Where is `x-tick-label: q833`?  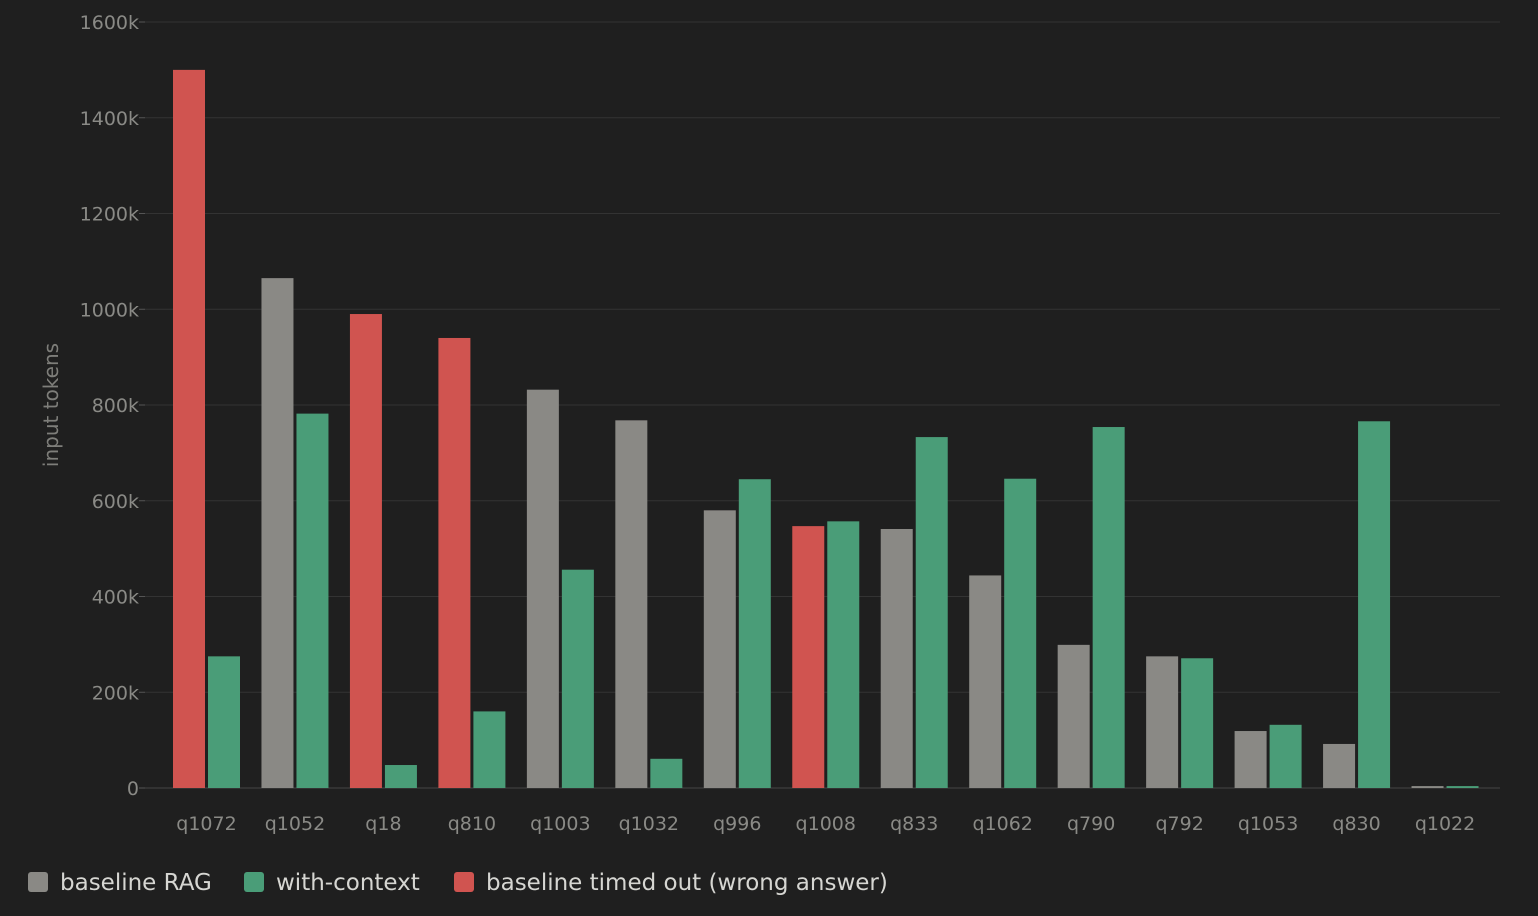 x-tick-label: q833 is located at coordinates (914, 824).